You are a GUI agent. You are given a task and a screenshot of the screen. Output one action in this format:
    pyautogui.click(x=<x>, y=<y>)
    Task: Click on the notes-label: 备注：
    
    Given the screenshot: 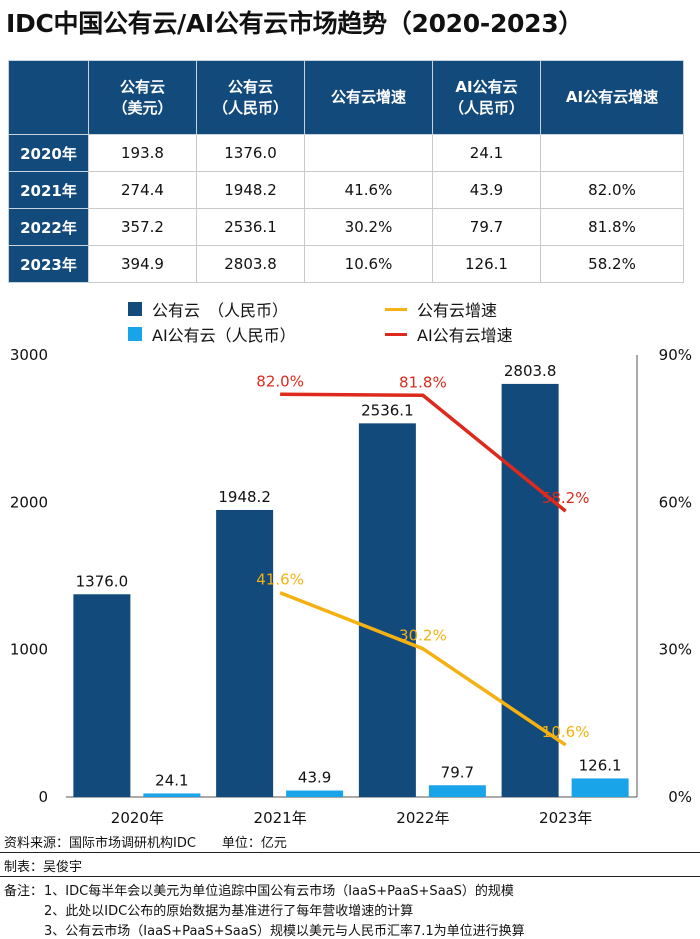 What is the action you would take?
    pyautogui.click(x=24, y=891)
    